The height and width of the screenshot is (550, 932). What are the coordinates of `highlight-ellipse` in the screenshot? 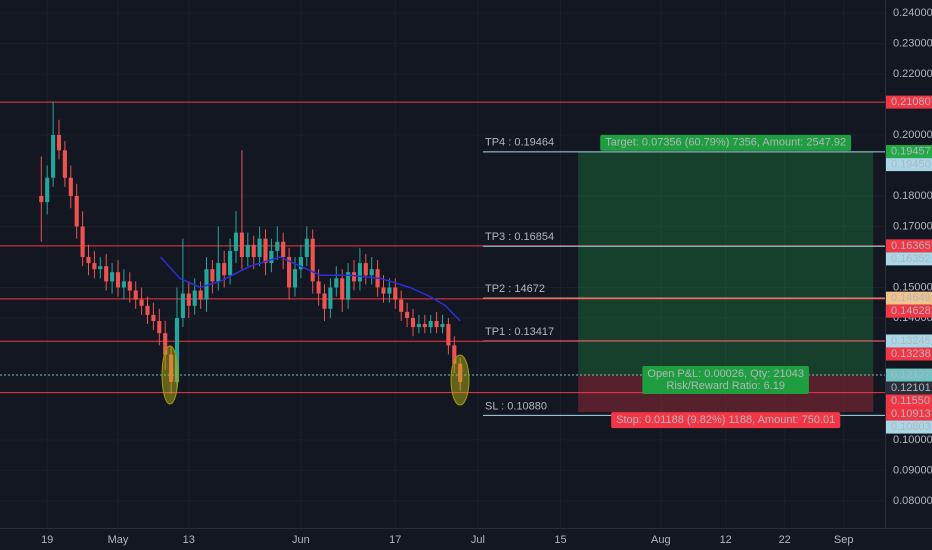 It's located at (460, 380).